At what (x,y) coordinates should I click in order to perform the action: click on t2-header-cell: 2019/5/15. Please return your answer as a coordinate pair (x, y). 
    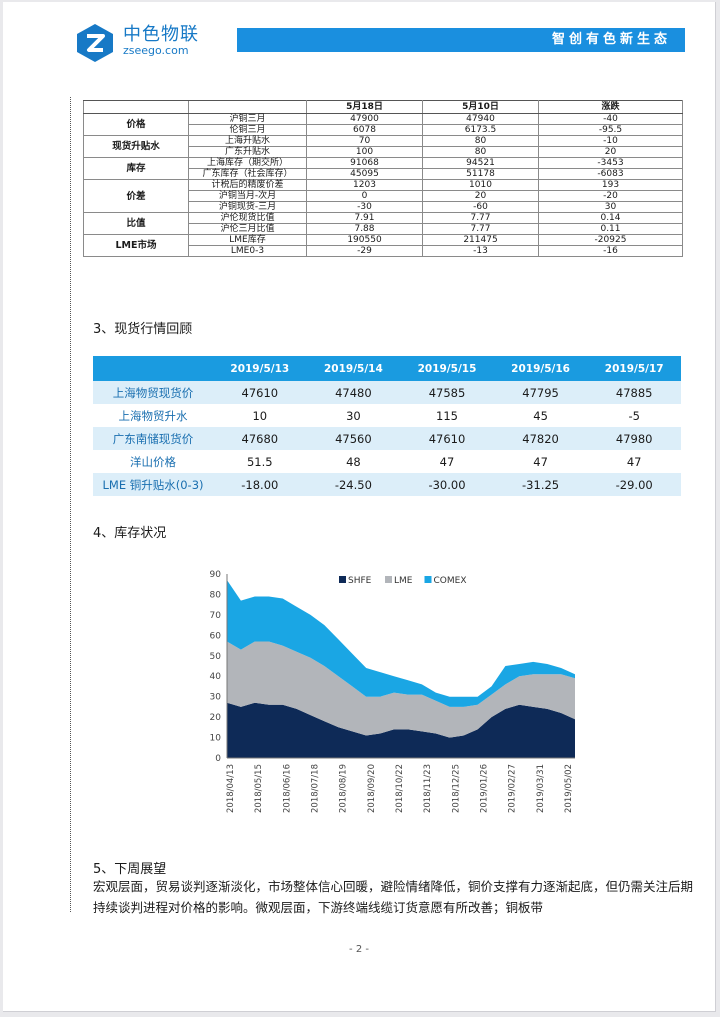
    Looking at the image, I should click on (447, 368).